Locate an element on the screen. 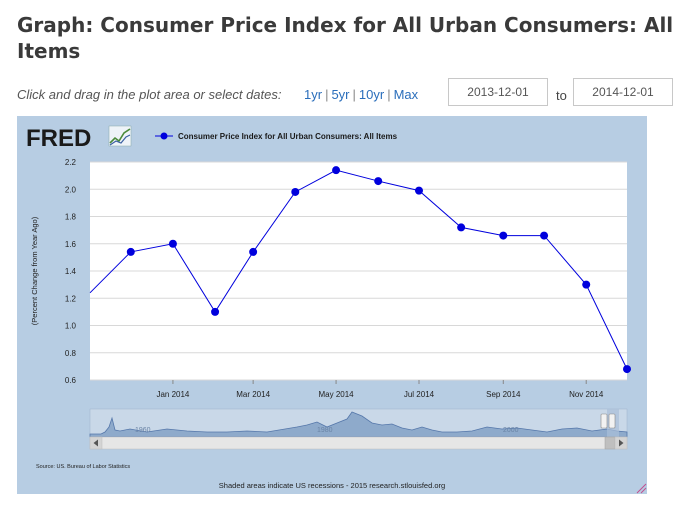 The image size is (693, 506). y-tick-label-1: 0.8 is located at coordinates (71, 353).